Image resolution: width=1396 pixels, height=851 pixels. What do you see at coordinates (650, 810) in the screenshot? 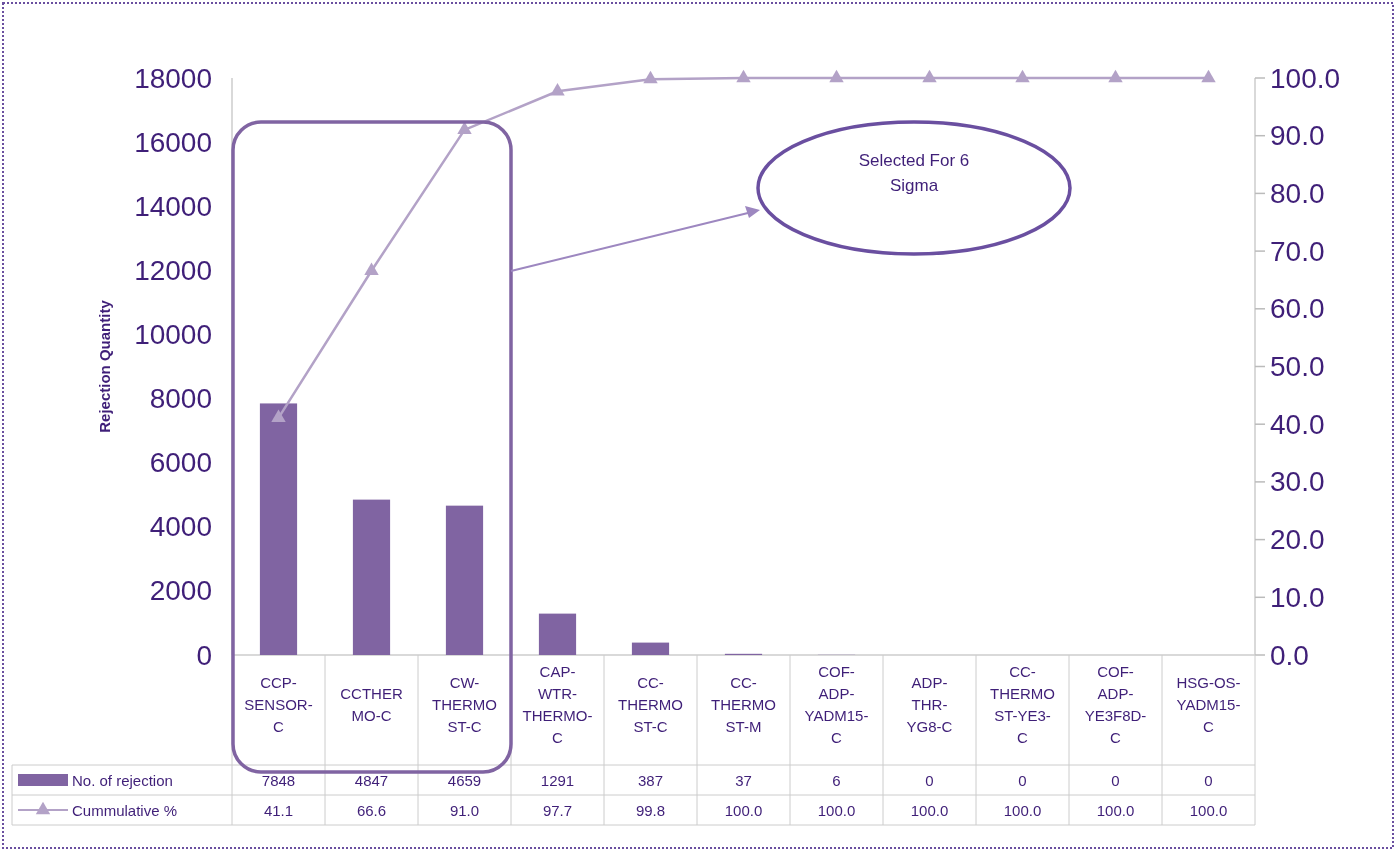
I see `data-label: 99.8` at bounding box center [650, 810].